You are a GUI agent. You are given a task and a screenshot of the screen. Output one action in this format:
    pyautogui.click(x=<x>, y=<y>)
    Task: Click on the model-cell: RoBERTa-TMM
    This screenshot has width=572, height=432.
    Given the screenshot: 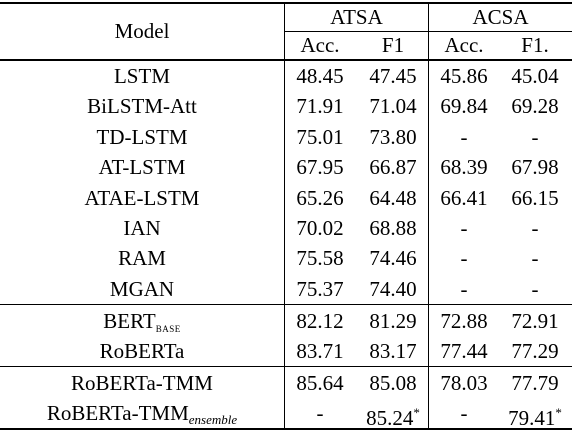 What is the action you would take?
    pyautogui.click(x=142, y=383)
    